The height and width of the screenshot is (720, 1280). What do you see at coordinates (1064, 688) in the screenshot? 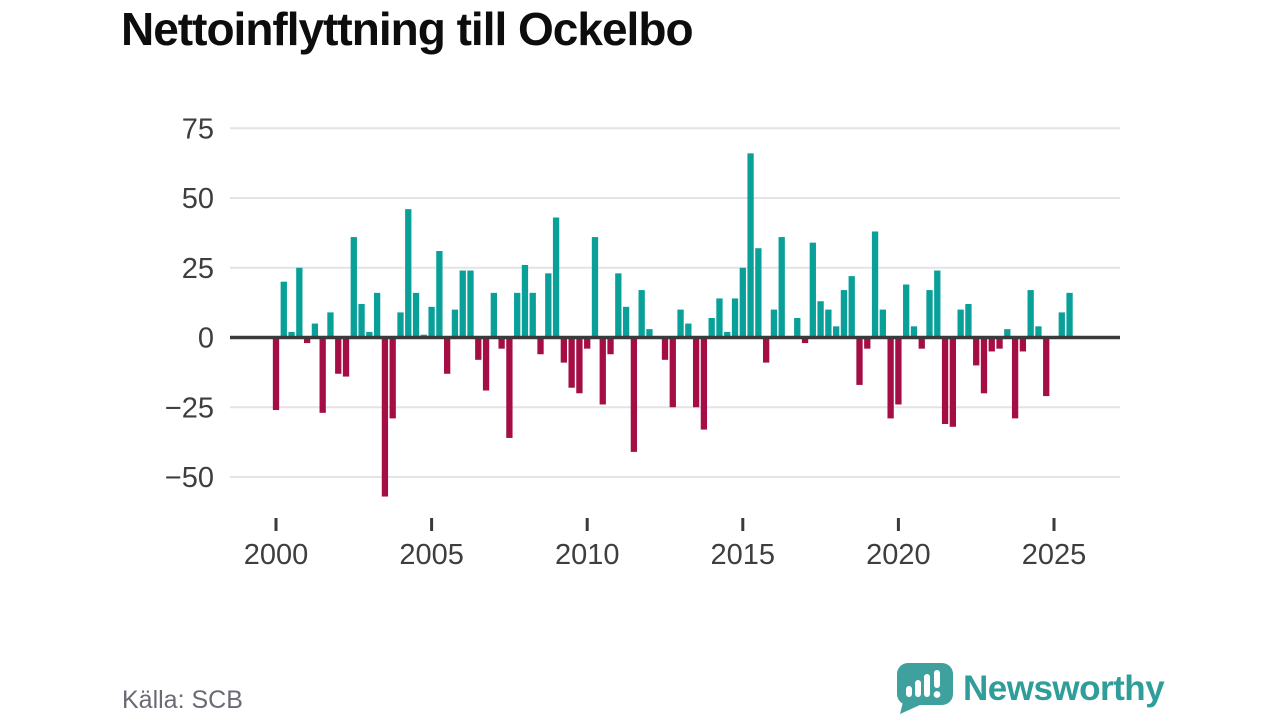
I see `newsworthy-logo-text: Newsworthy` at bounding box center [1064, 688].